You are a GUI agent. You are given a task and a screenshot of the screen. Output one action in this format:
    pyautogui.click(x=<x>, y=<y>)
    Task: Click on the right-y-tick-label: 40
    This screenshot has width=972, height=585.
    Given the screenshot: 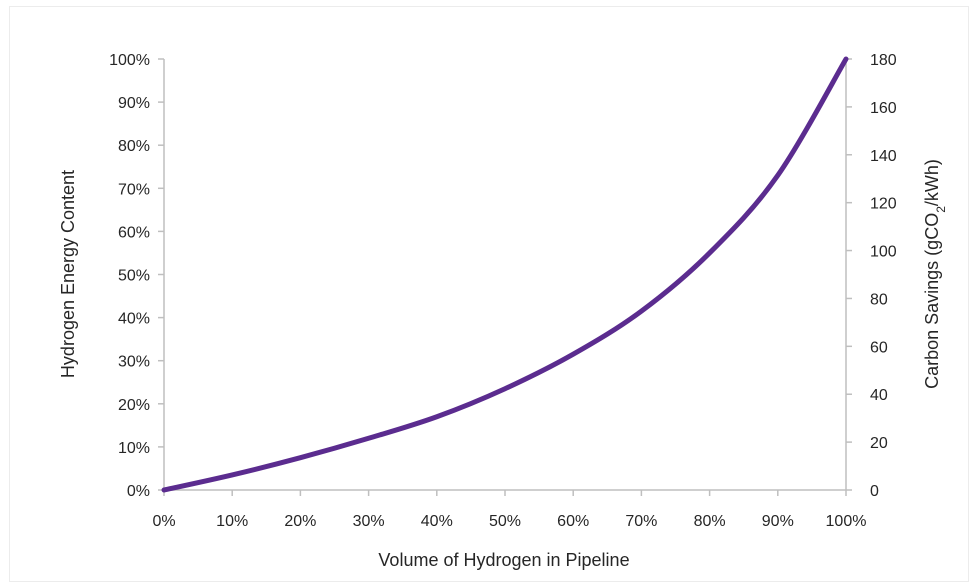 What is the action you would take?
    pyautogui.click(x=879, y=395)
    